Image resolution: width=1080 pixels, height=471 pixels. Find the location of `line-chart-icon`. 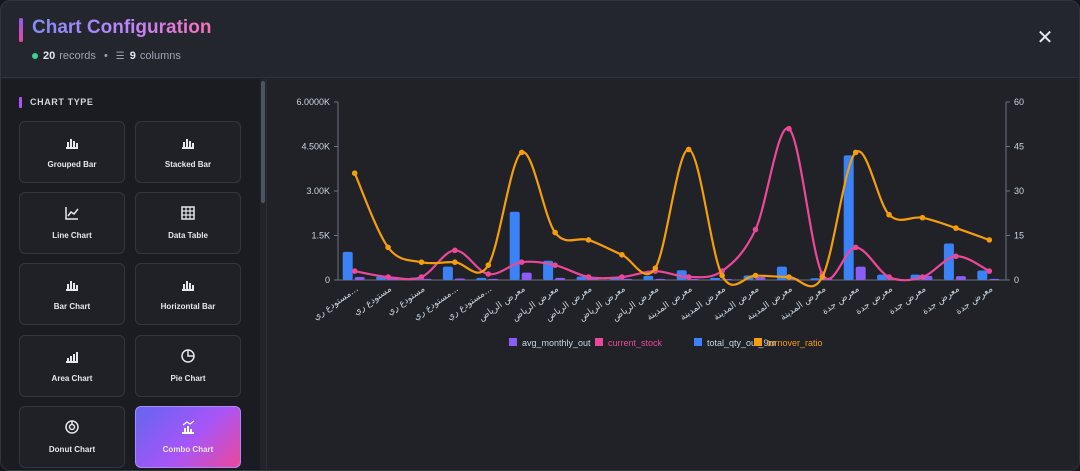

line-chart-icon is located at coordinates (72, 215).